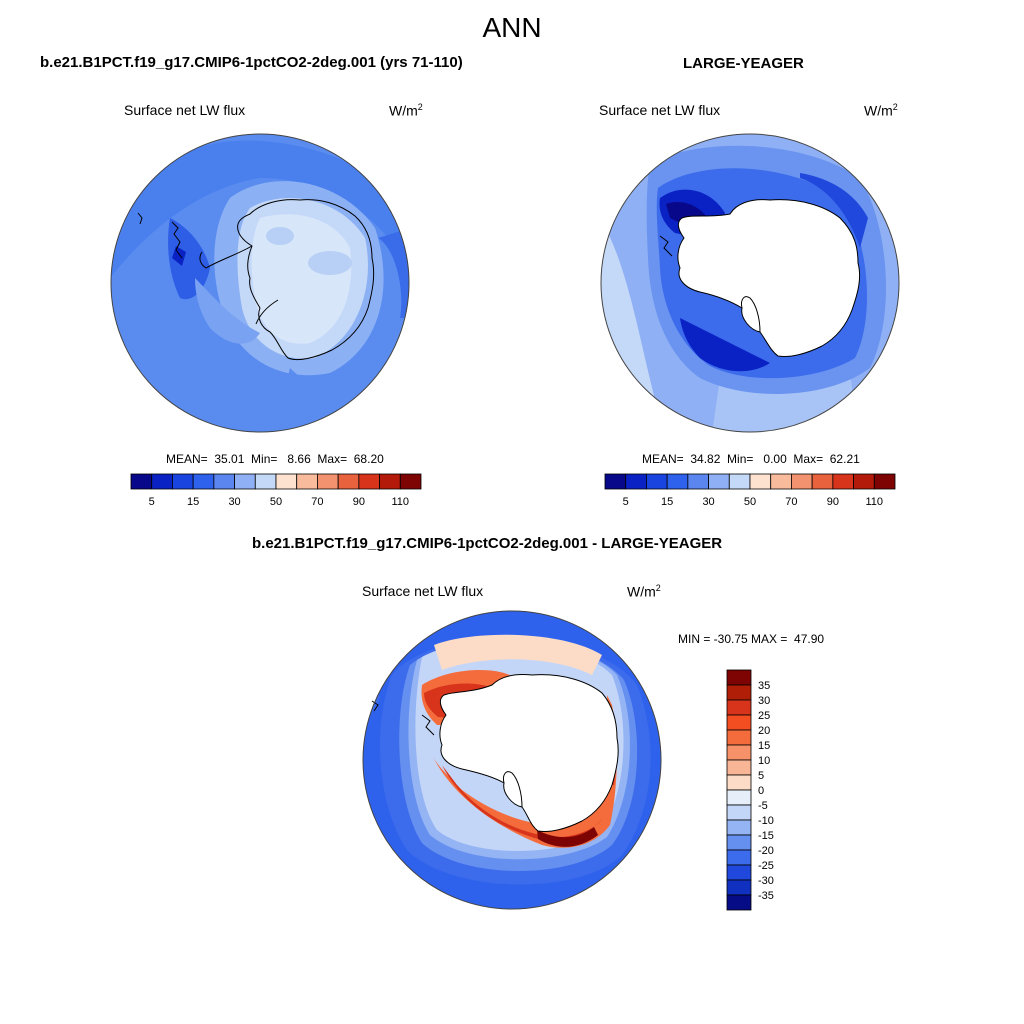 The image size is (1024, 1024). Describe the element at coordinates (875, 502) in the screenshot. I see `panel-2-colorbar-tick-label: 110` at that location.